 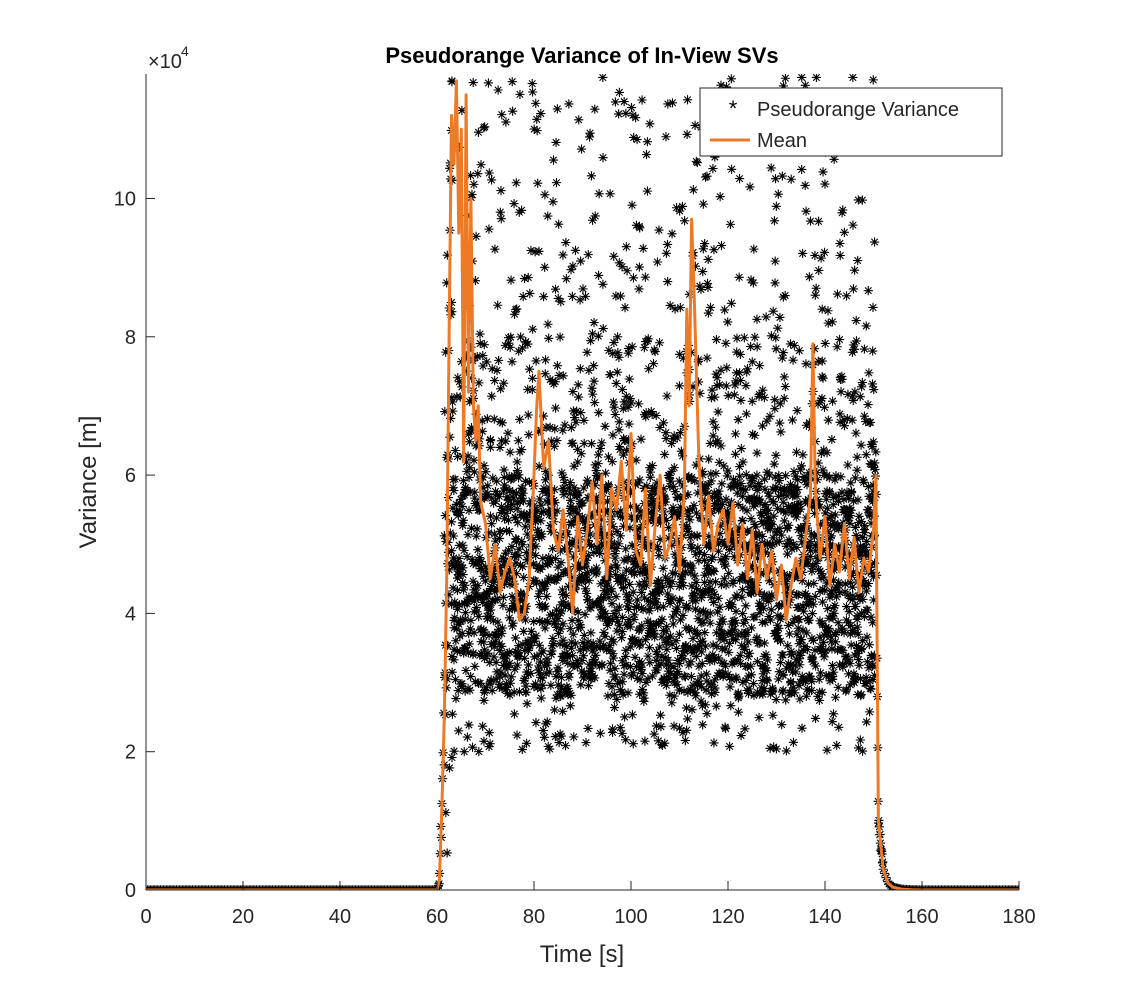 I want to click on legend: * Pseudorange Variance Mean, so click(x=851, y=122).